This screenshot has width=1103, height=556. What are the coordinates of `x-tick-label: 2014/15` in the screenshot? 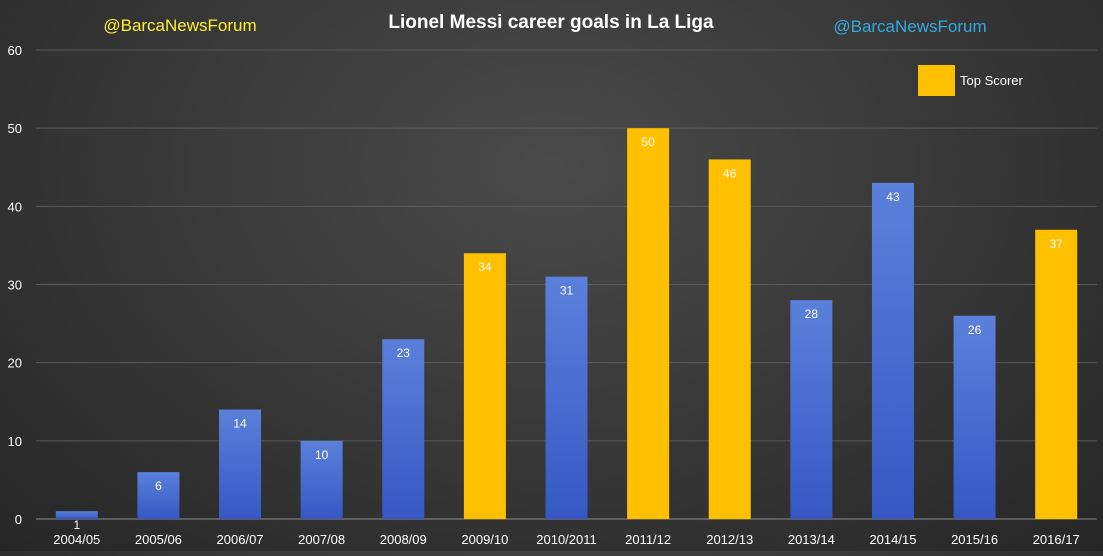 It's located at (892, 539).